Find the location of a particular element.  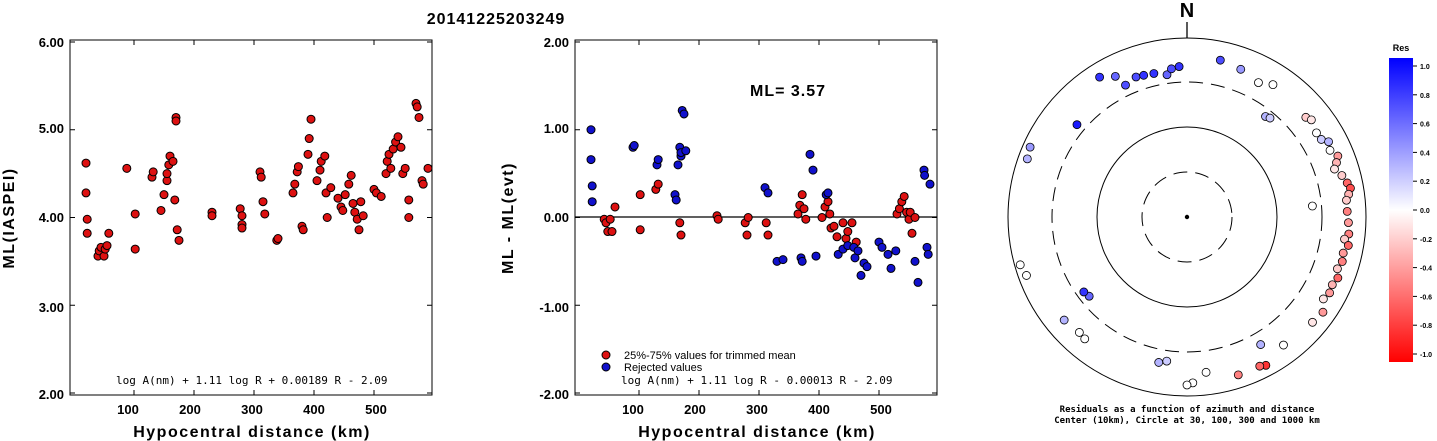

colorbar-tick-label: 0.4 is located at coordinates (1425, 153).